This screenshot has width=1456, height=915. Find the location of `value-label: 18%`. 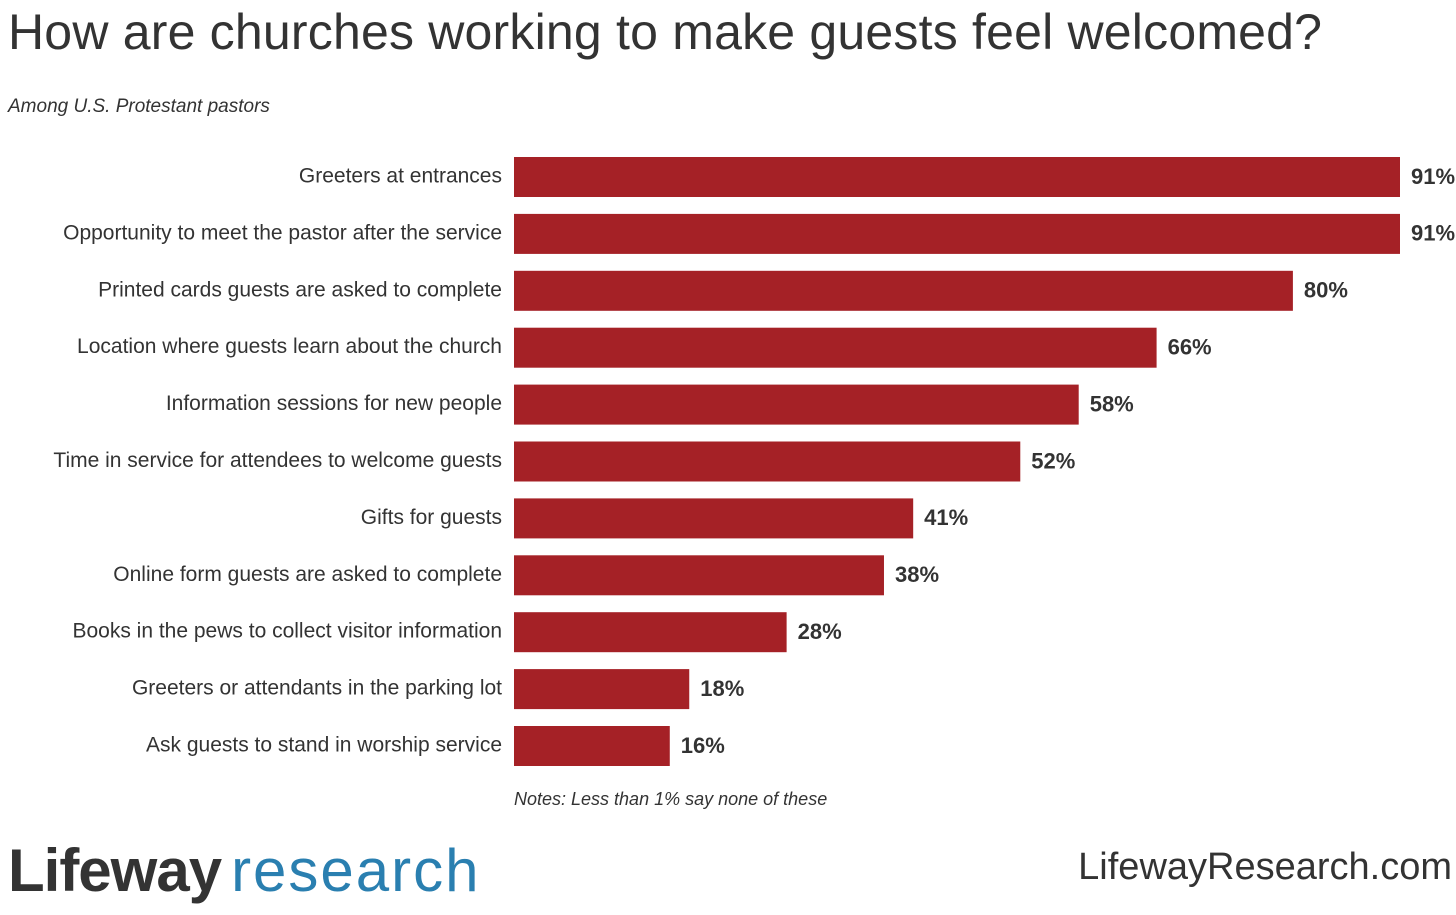

value-label: 18% is located at coordinates (722, 688).